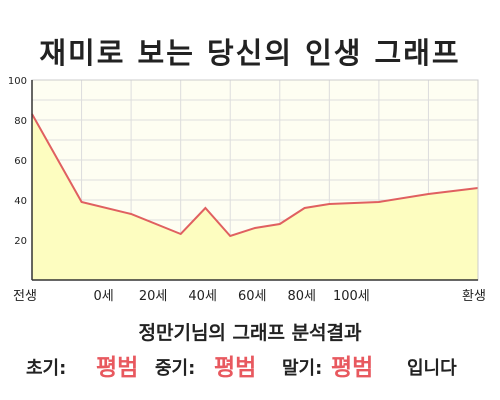 This screenshot has width=500, height=400. What do you see at coordinates (302, 368) in the screenshot?
I see `late-phase-label: 말기:` at bounding box center [302, 368].